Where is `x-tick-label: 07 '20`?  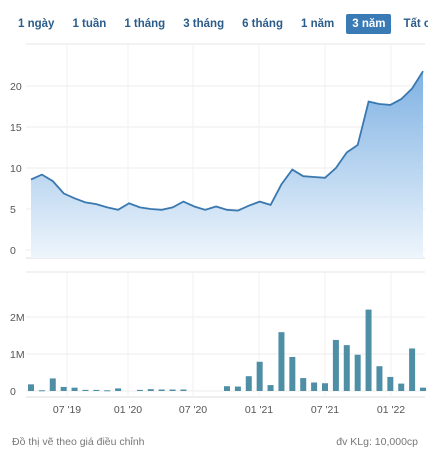 x-tick-label: 07 '20 is located at coordinates (193, 410).